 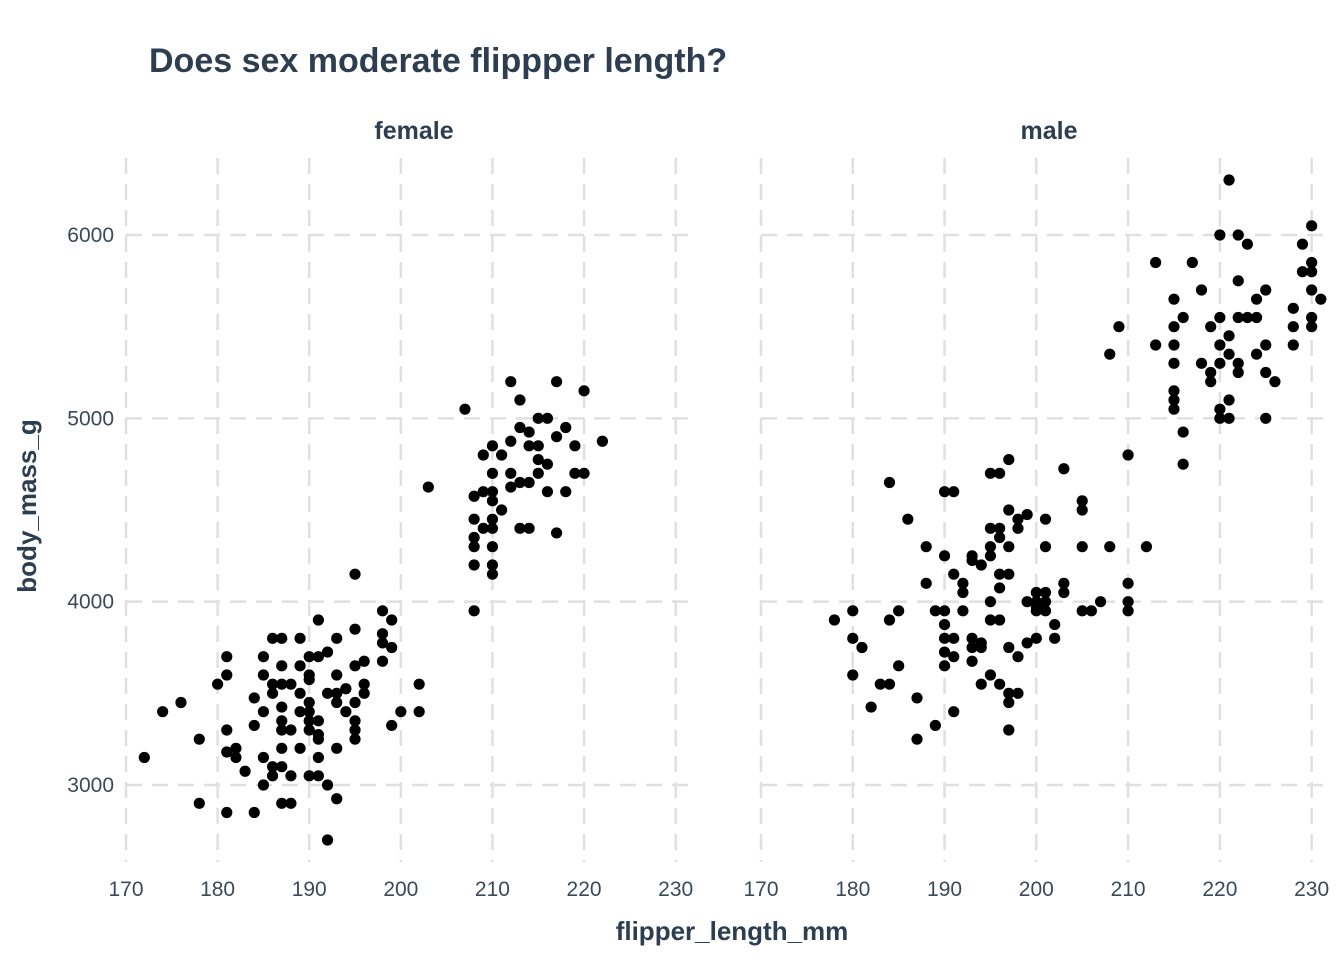 What do you see at coordinates (309, 889) in the screenshot?
I see `x-tick-label: 190` at bounding box center [309, 889].